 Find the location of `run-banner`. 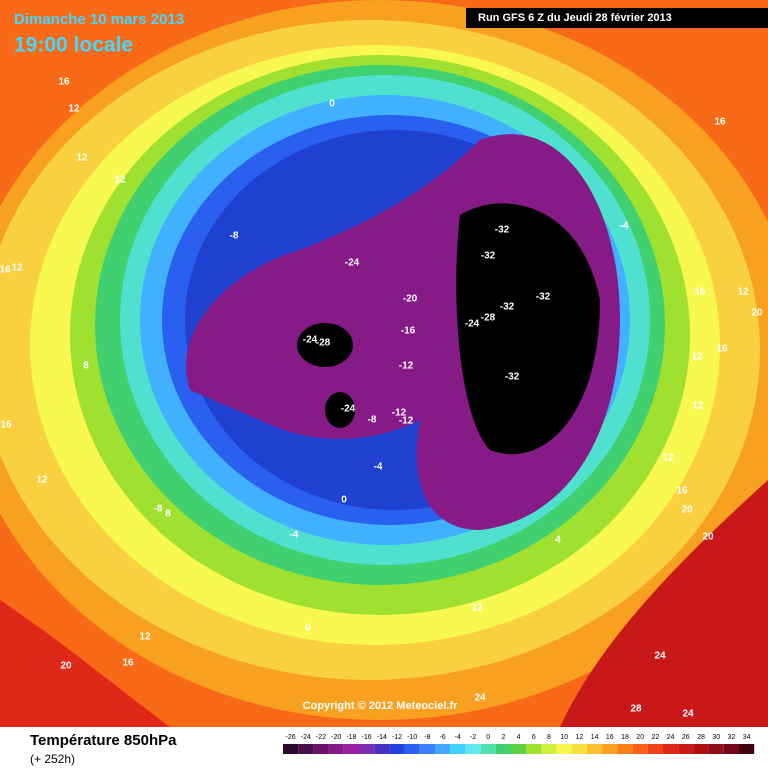

run-banner is located at coordinates (617, 18).